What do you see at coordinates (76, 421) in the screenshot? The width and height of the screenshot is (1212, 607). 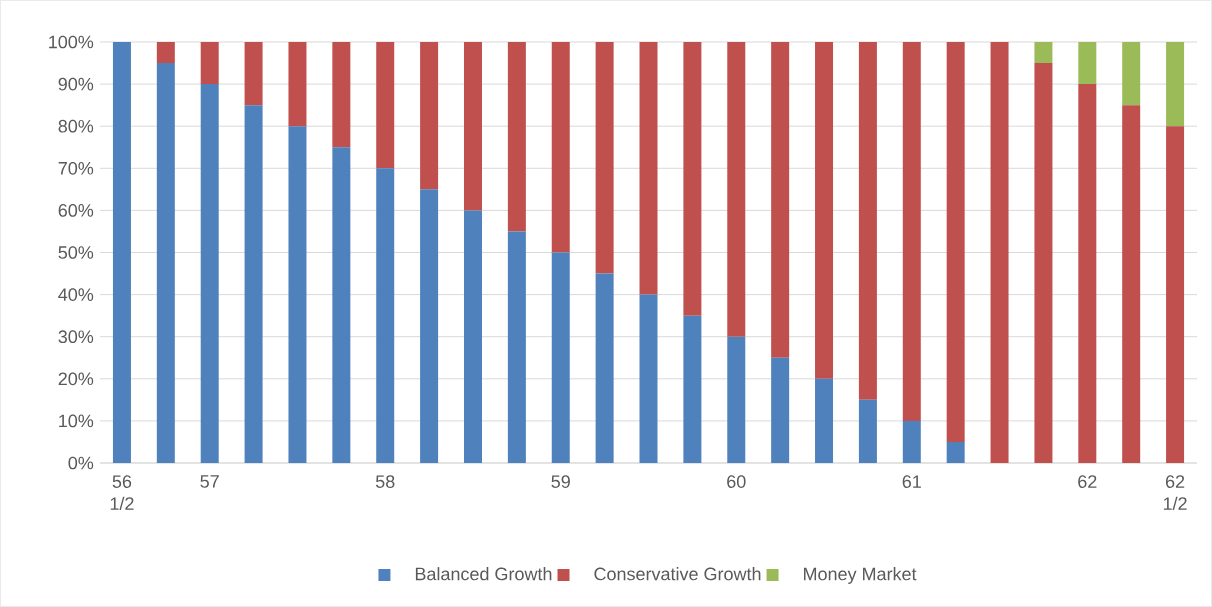 I see `y-tick-label: 10%` at bounding box center [76, 421].